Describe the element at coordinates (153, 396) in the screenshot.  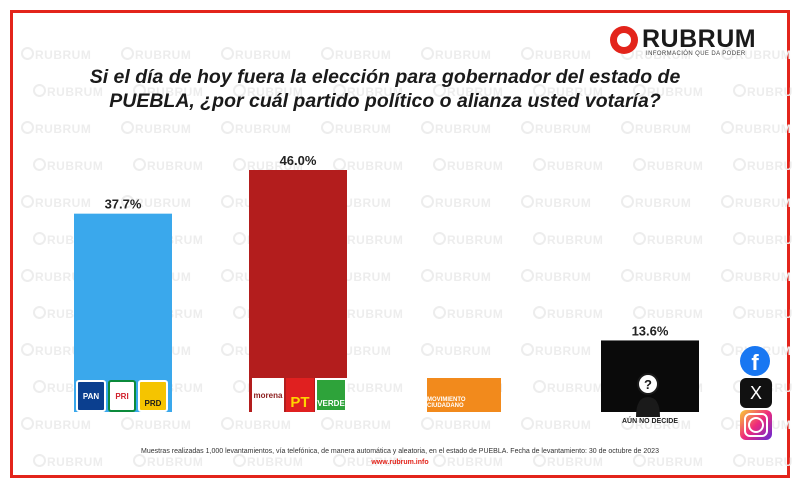
I see `prd-logo: PRD` at that location.